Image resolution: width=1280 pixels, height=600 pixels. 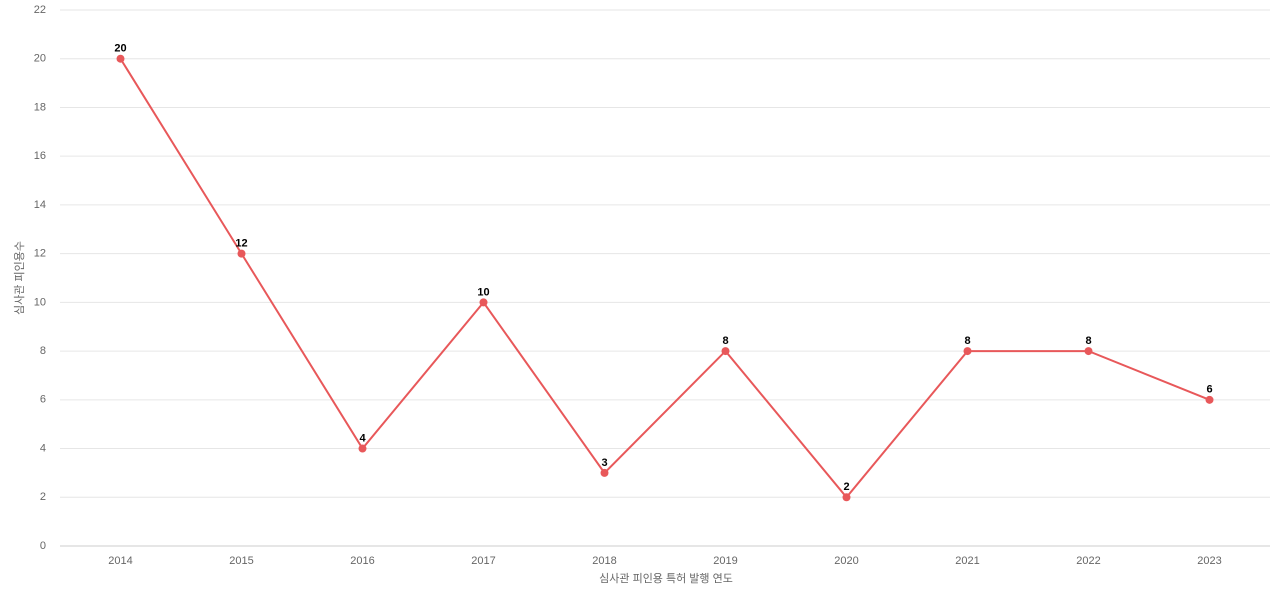 What do you see at coordinates (604, 463) in the screenshot?
I see `value-label: 3` at bounding box center [604, 463].